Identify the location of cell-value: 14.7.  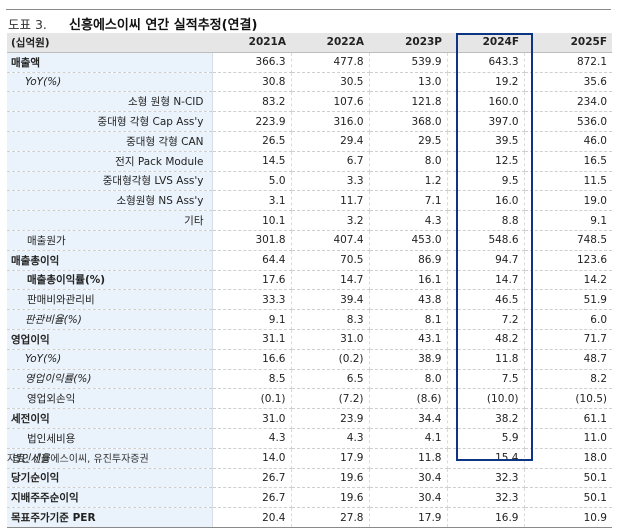
(486, 280).